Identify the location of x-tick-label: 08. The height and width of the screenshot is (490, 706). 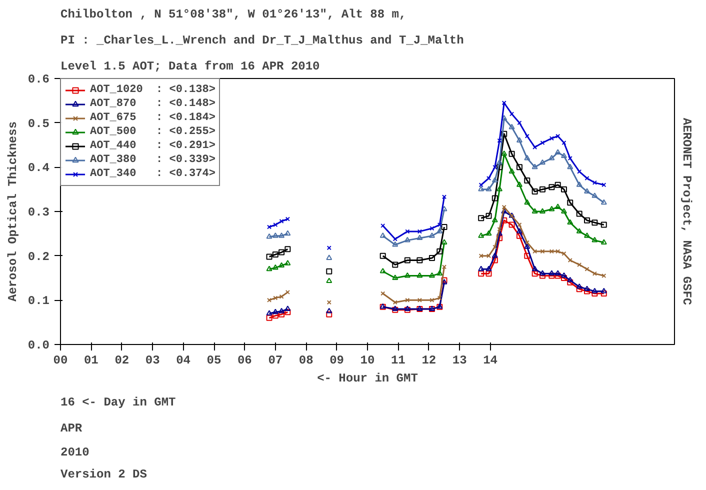
(306, 361).